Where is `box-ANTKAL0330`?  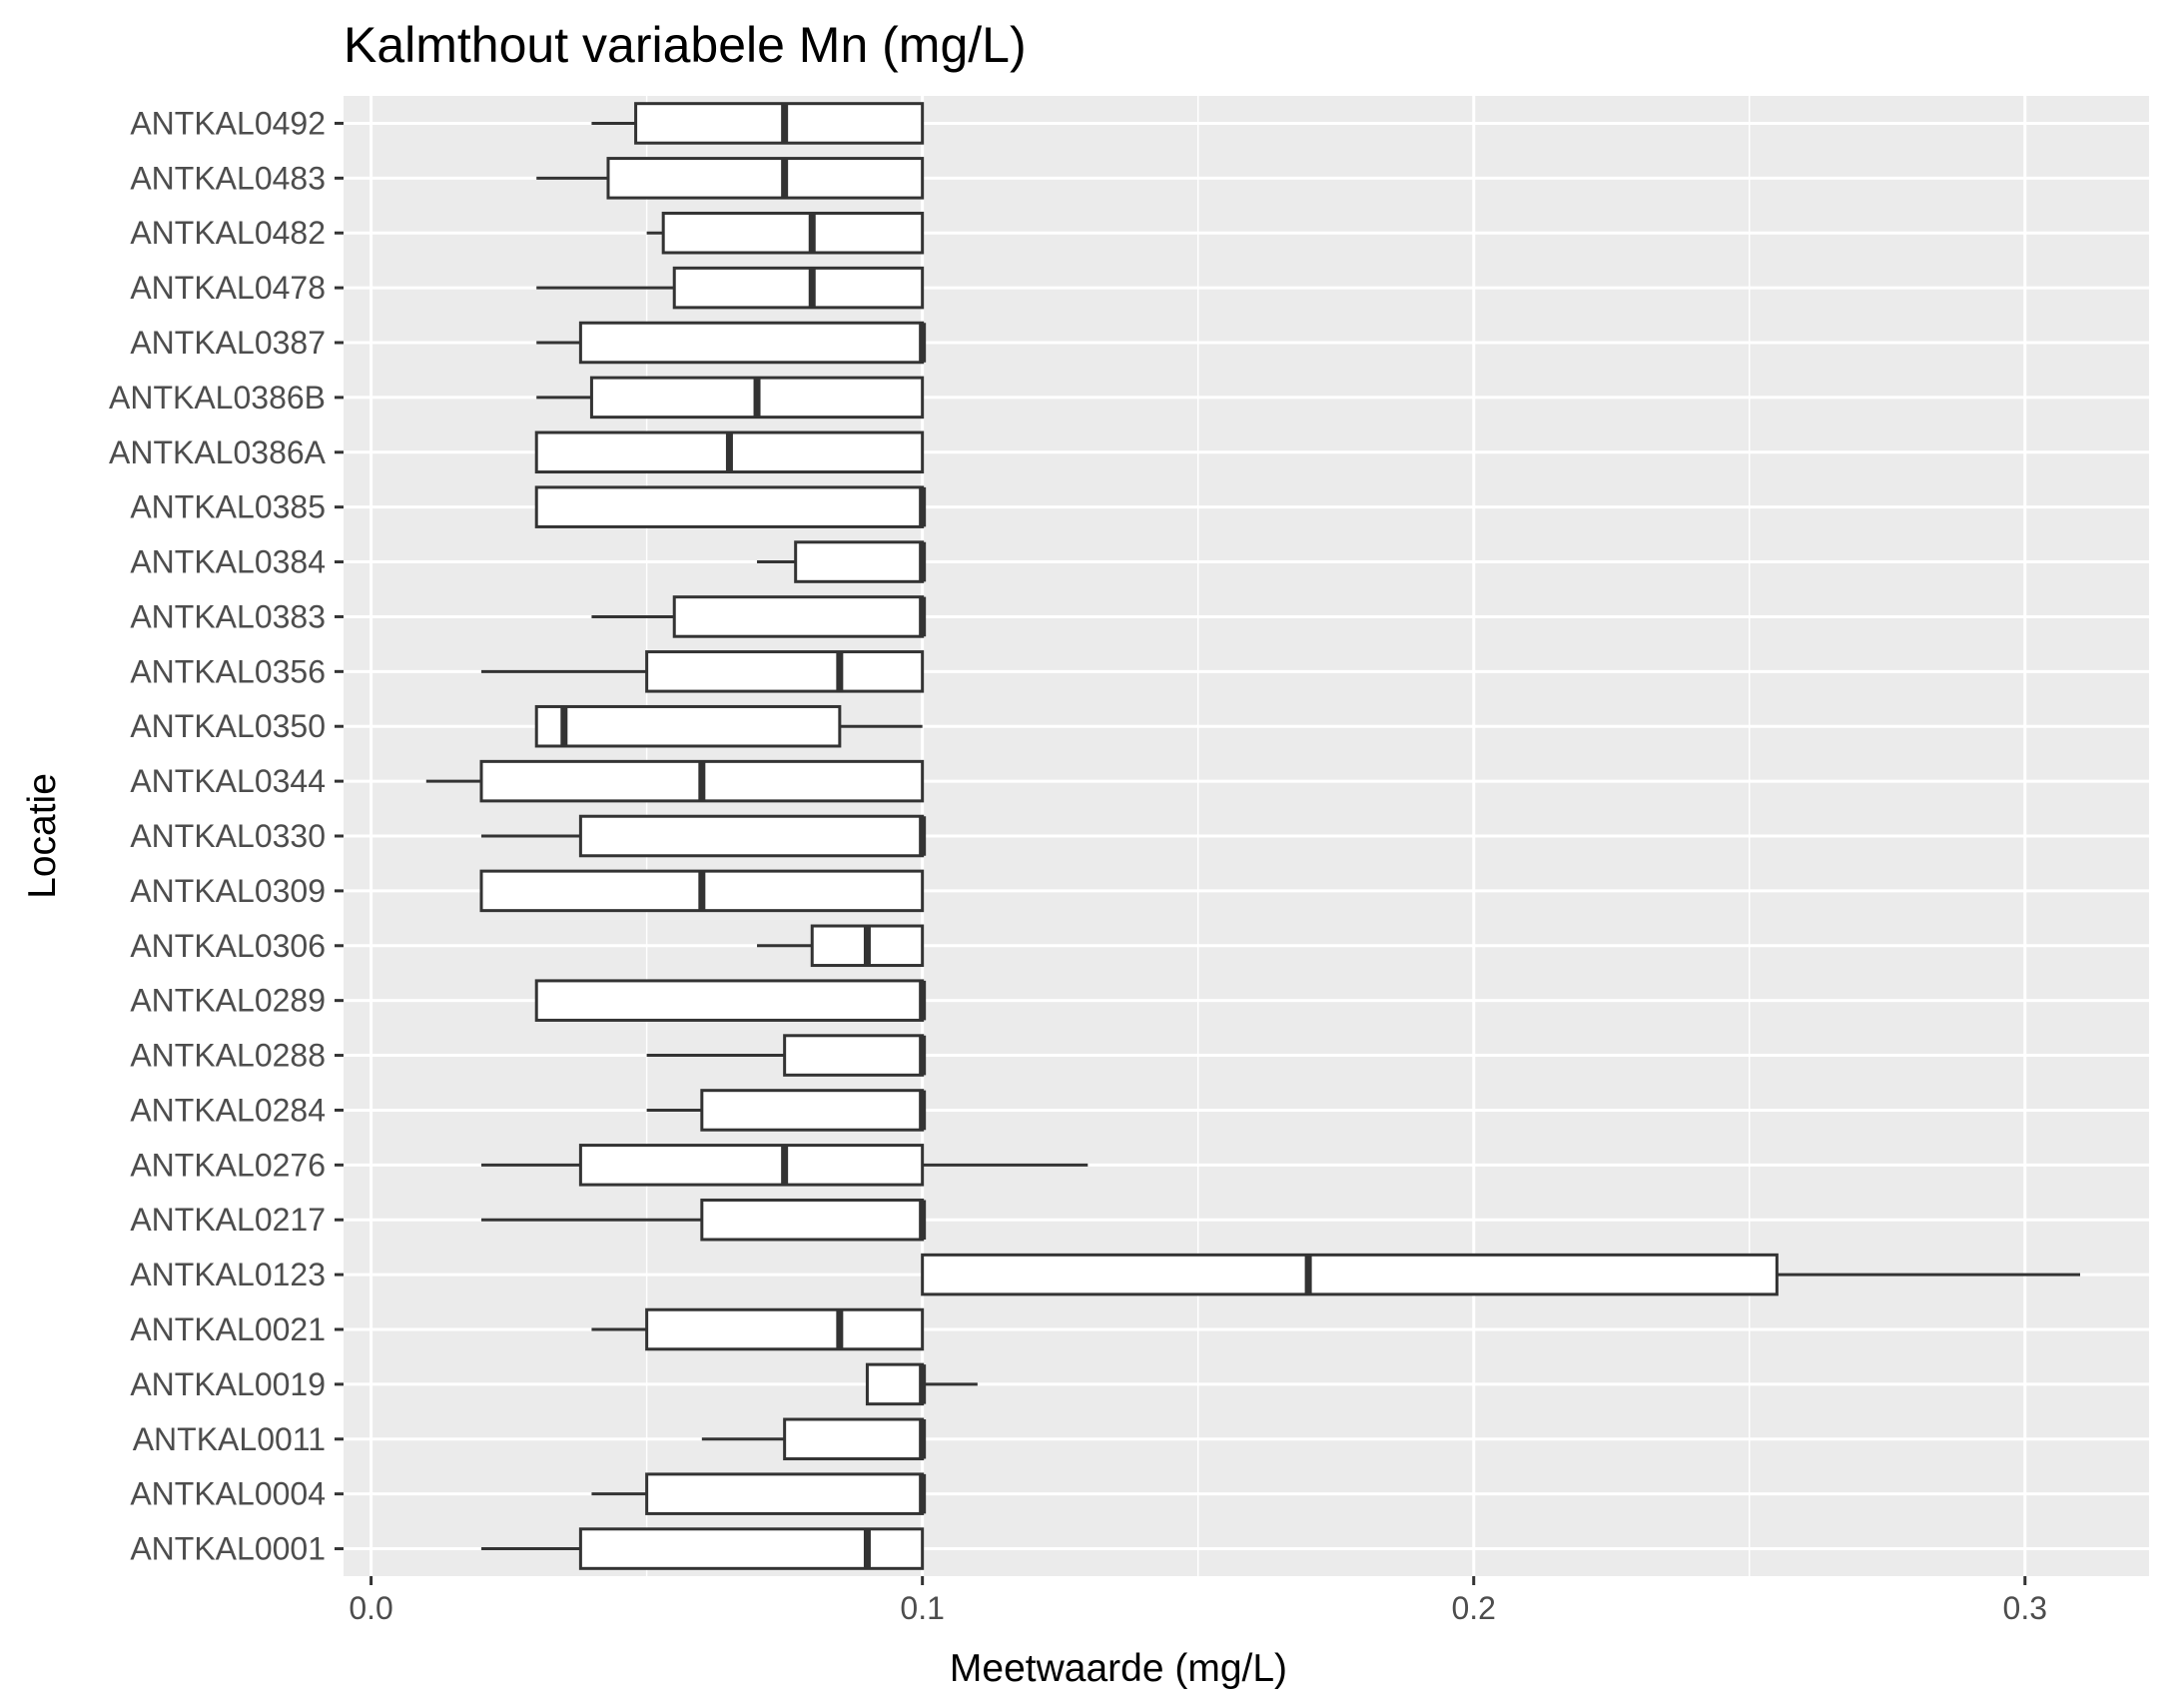 box-ANTKAL0330 is located at coordinates (704, 836).